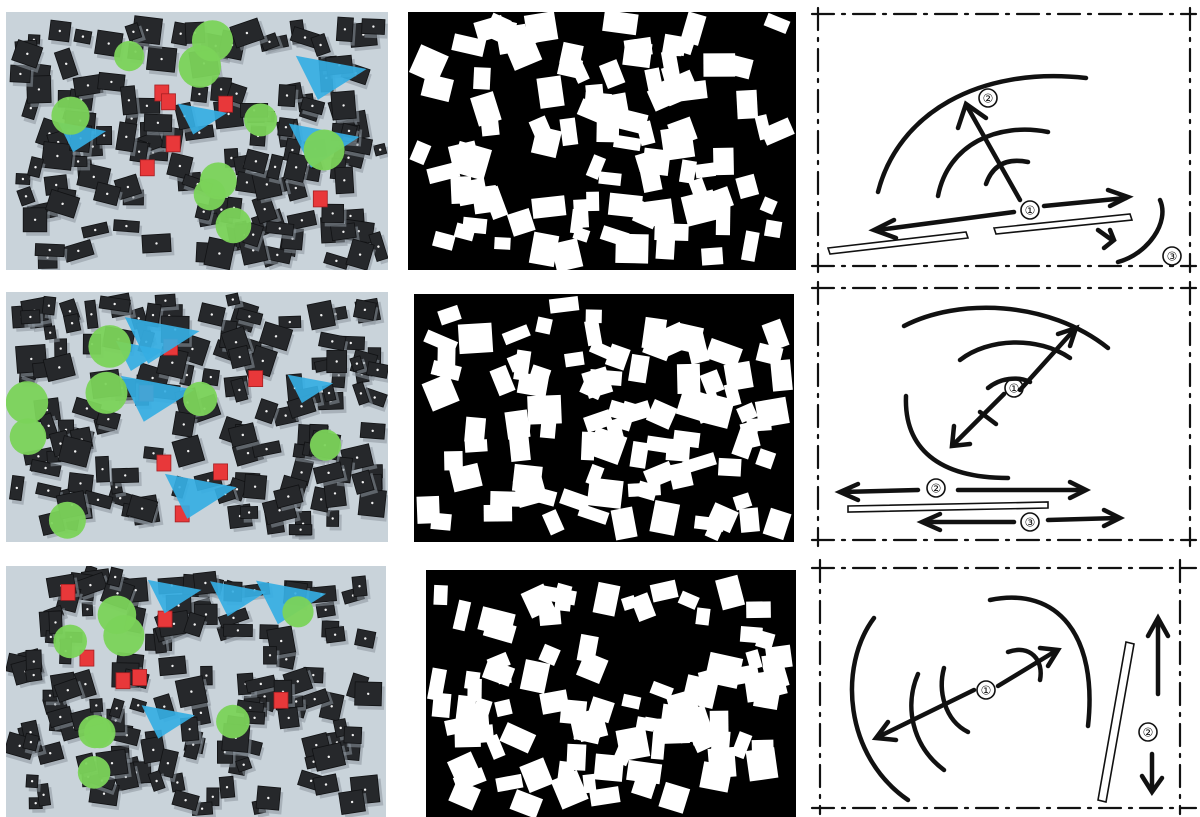 This screenshot has height=817, width=1200. I want to click on arrow-down-head, so click(1152, 785).